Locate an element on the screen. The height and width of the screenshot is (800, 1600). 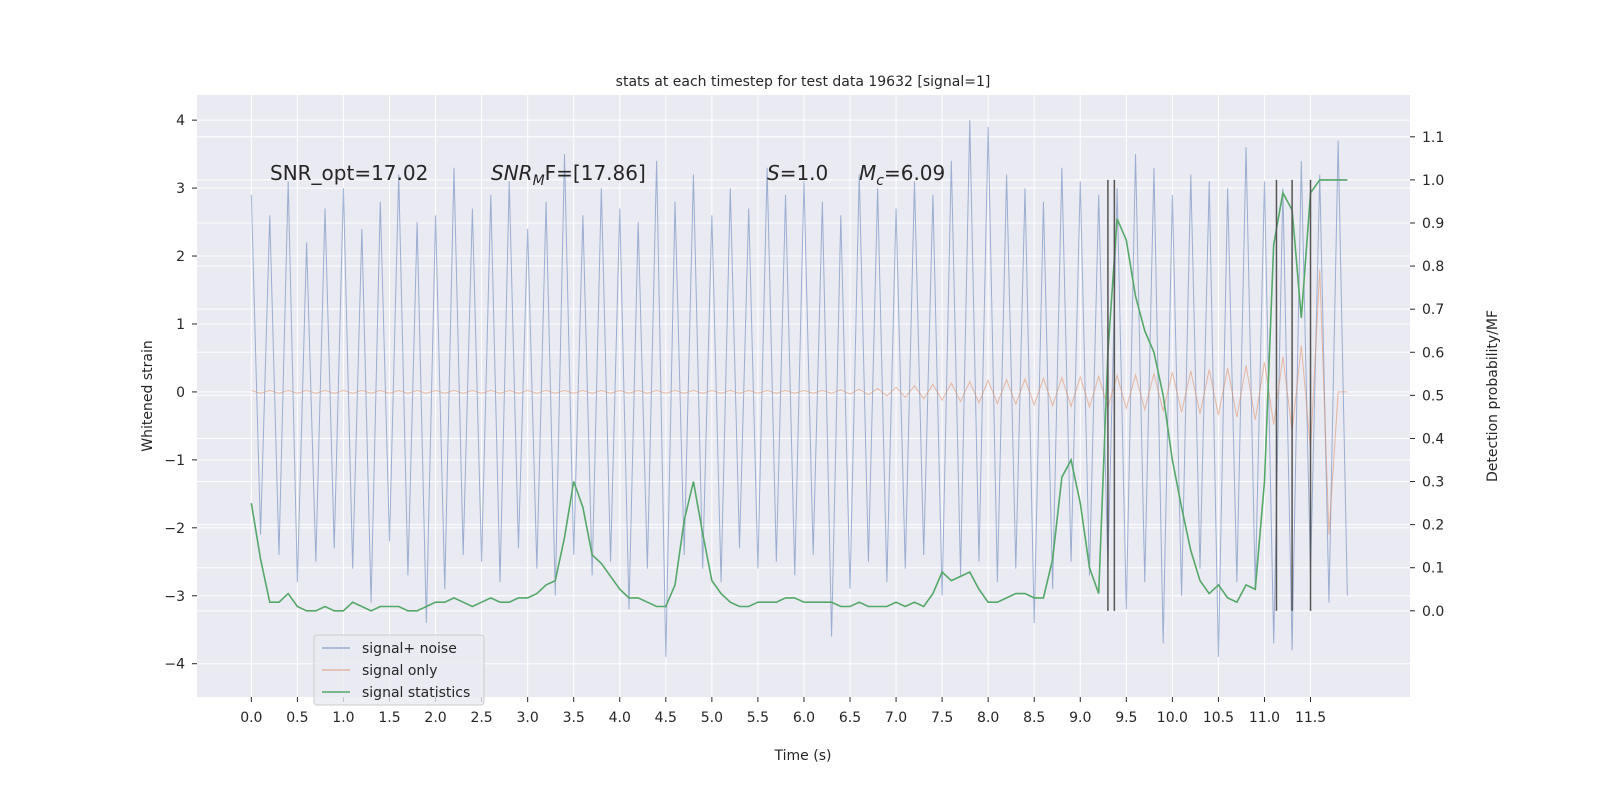
y-tick-label: 4 is located at coordinates (180, 121).